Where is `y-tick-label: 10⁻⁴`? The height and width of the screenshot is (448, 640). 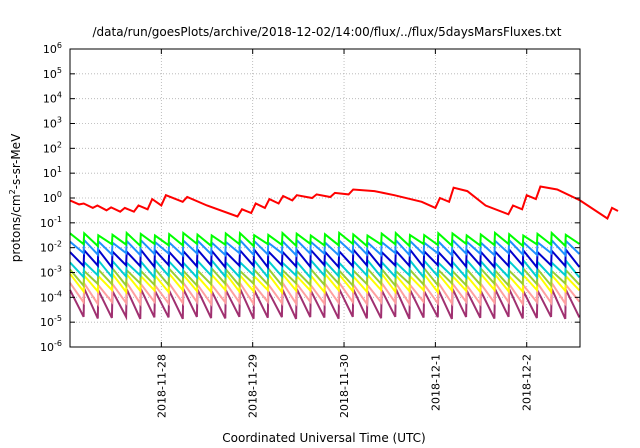
y-tick-label: 10⁻⁴ is located at coordinates (51, 296).